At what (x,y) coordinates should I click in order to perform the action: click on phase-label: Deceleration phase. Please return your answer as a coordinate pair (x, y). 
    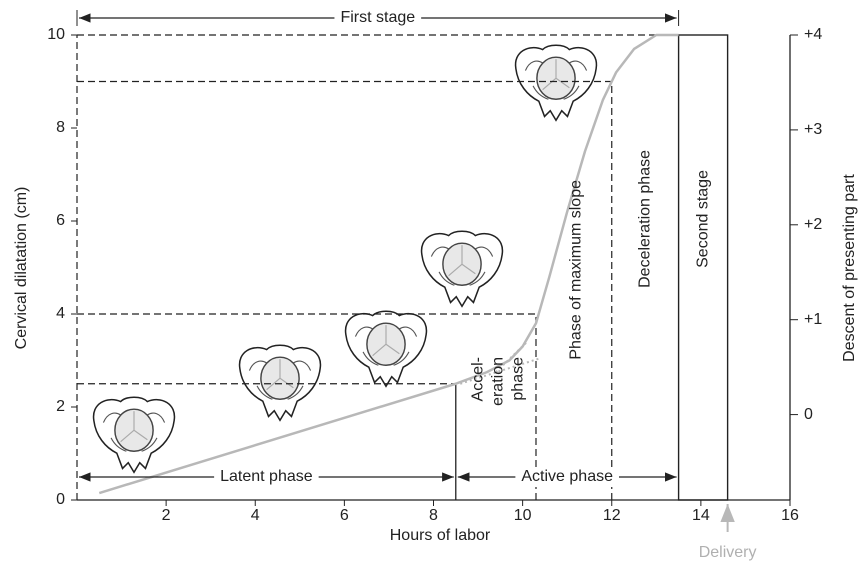
    Looking at the image, I should click on (644, 219).